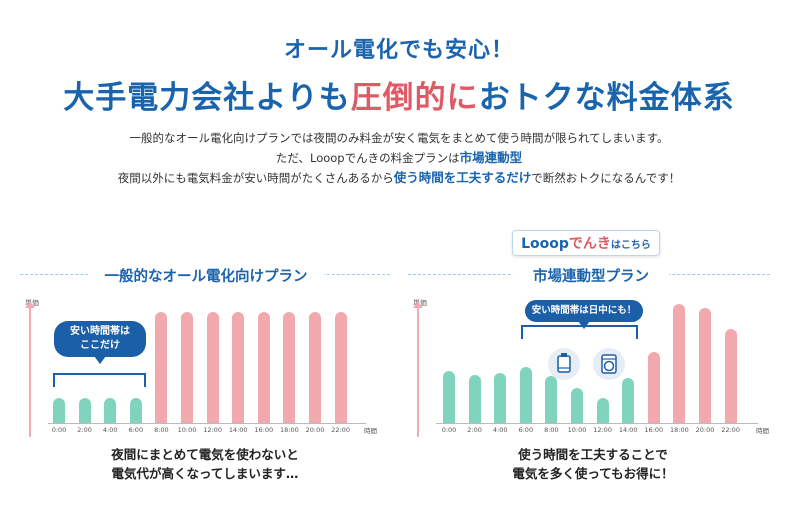  What do you see at coordinates (609, 364) in the screenshot?
I see `washing-machine-icon` at bounding box center [609, 364].